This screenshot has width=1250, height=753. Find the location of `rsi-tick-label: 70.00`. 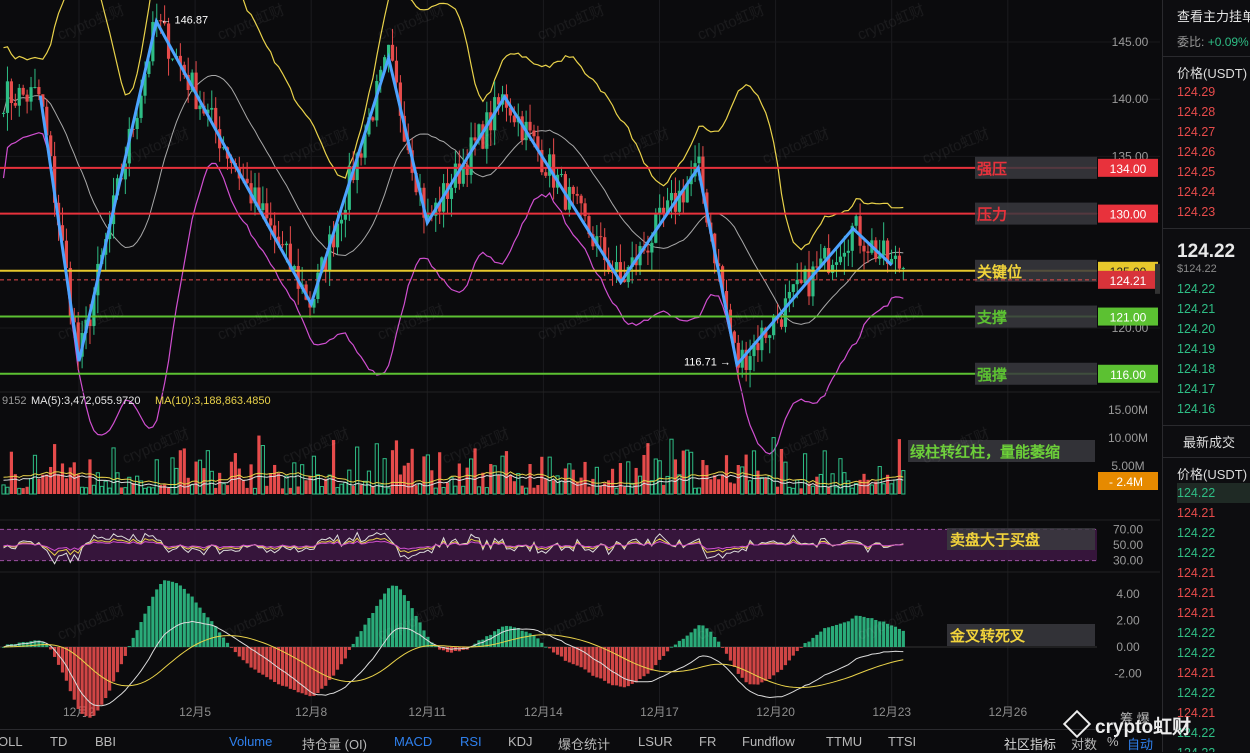

rsi-tick-label: 70.00 is located at coordinates (1128, 529).